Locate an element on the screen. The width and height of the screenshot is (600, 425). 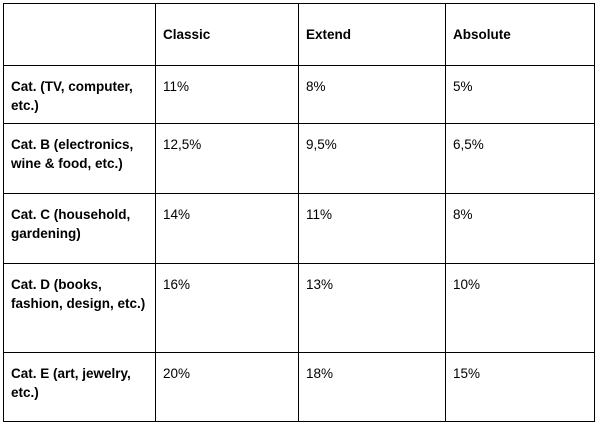
row-label: Cat. E (art, jewelry, etc.) is located at coordinates (79, 387).